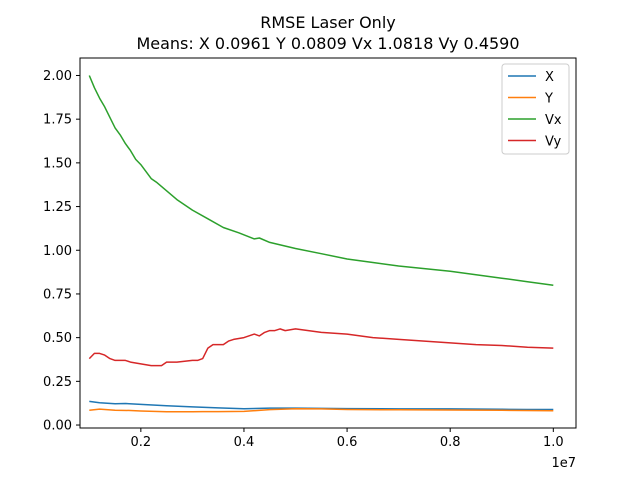  What do you see at coordinates (244, 442) in the screenshot?
I see `x-tick-label: 0.4` at bounding box center [244, 442].